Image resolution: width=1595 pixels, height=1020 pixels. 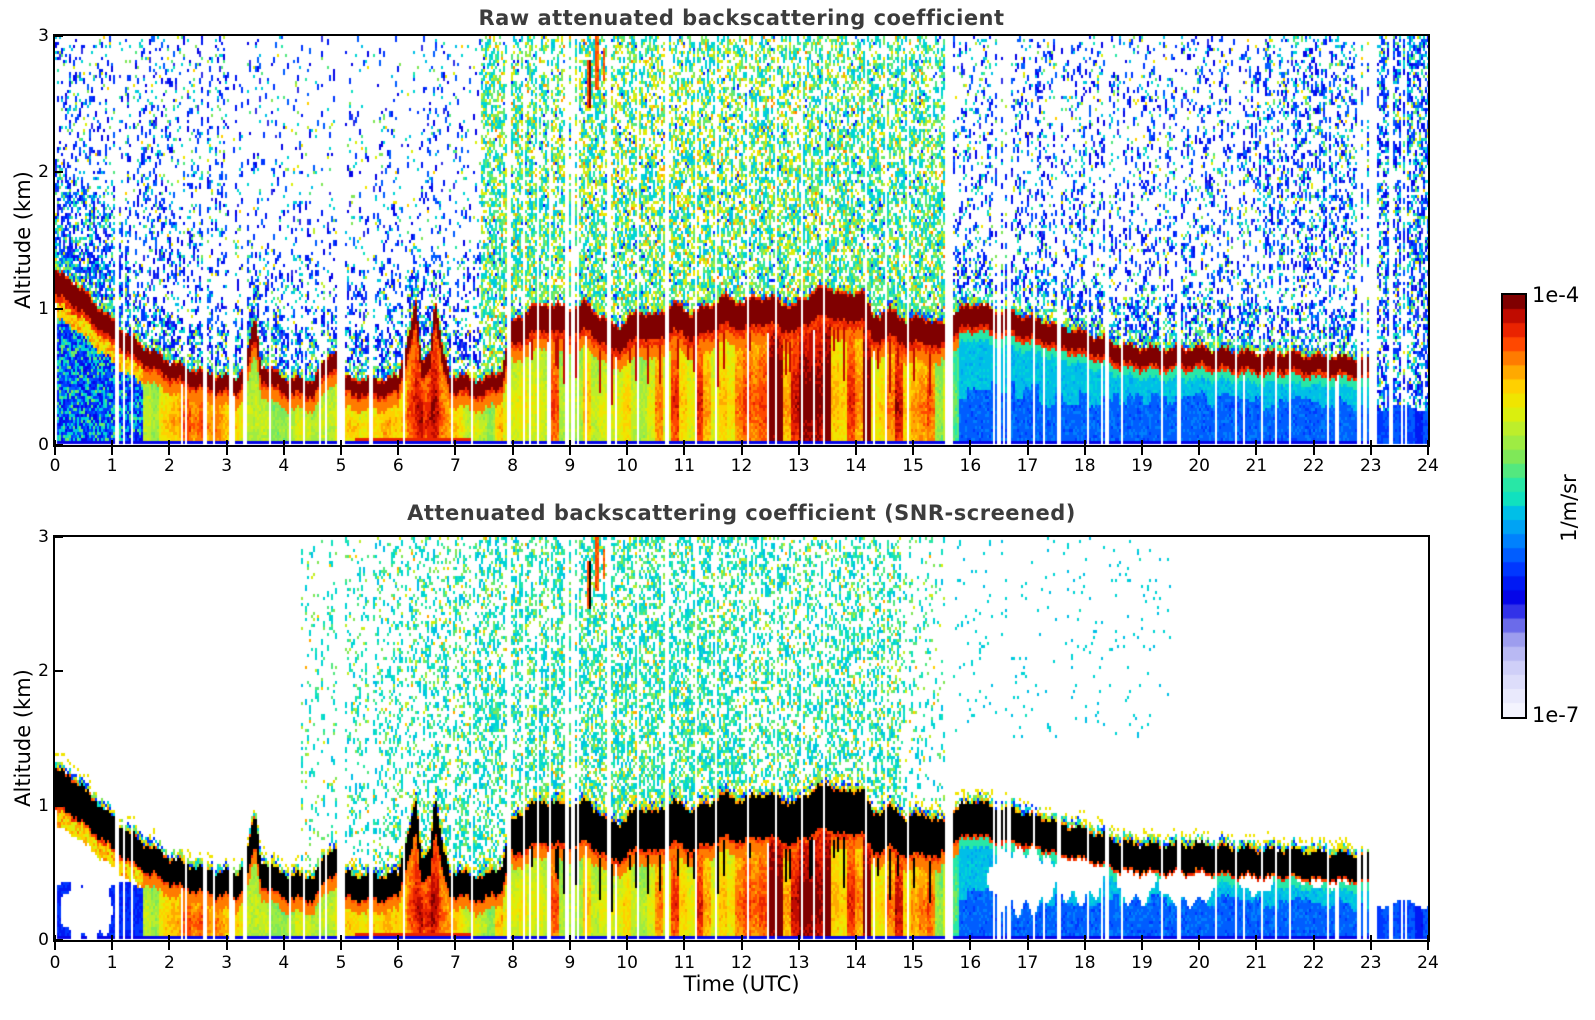 What do you see at coordinates (856, 466) in the screenshot?
I see `x-tick-label: 14` at bounding box center [856, 466].